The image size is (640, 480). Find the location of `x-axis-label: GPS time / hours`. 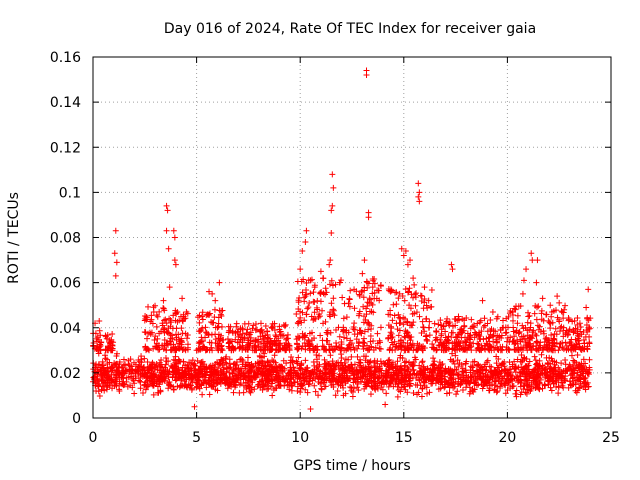

x-axis-label: GPS time / hours is located at coordinates (351, 466).